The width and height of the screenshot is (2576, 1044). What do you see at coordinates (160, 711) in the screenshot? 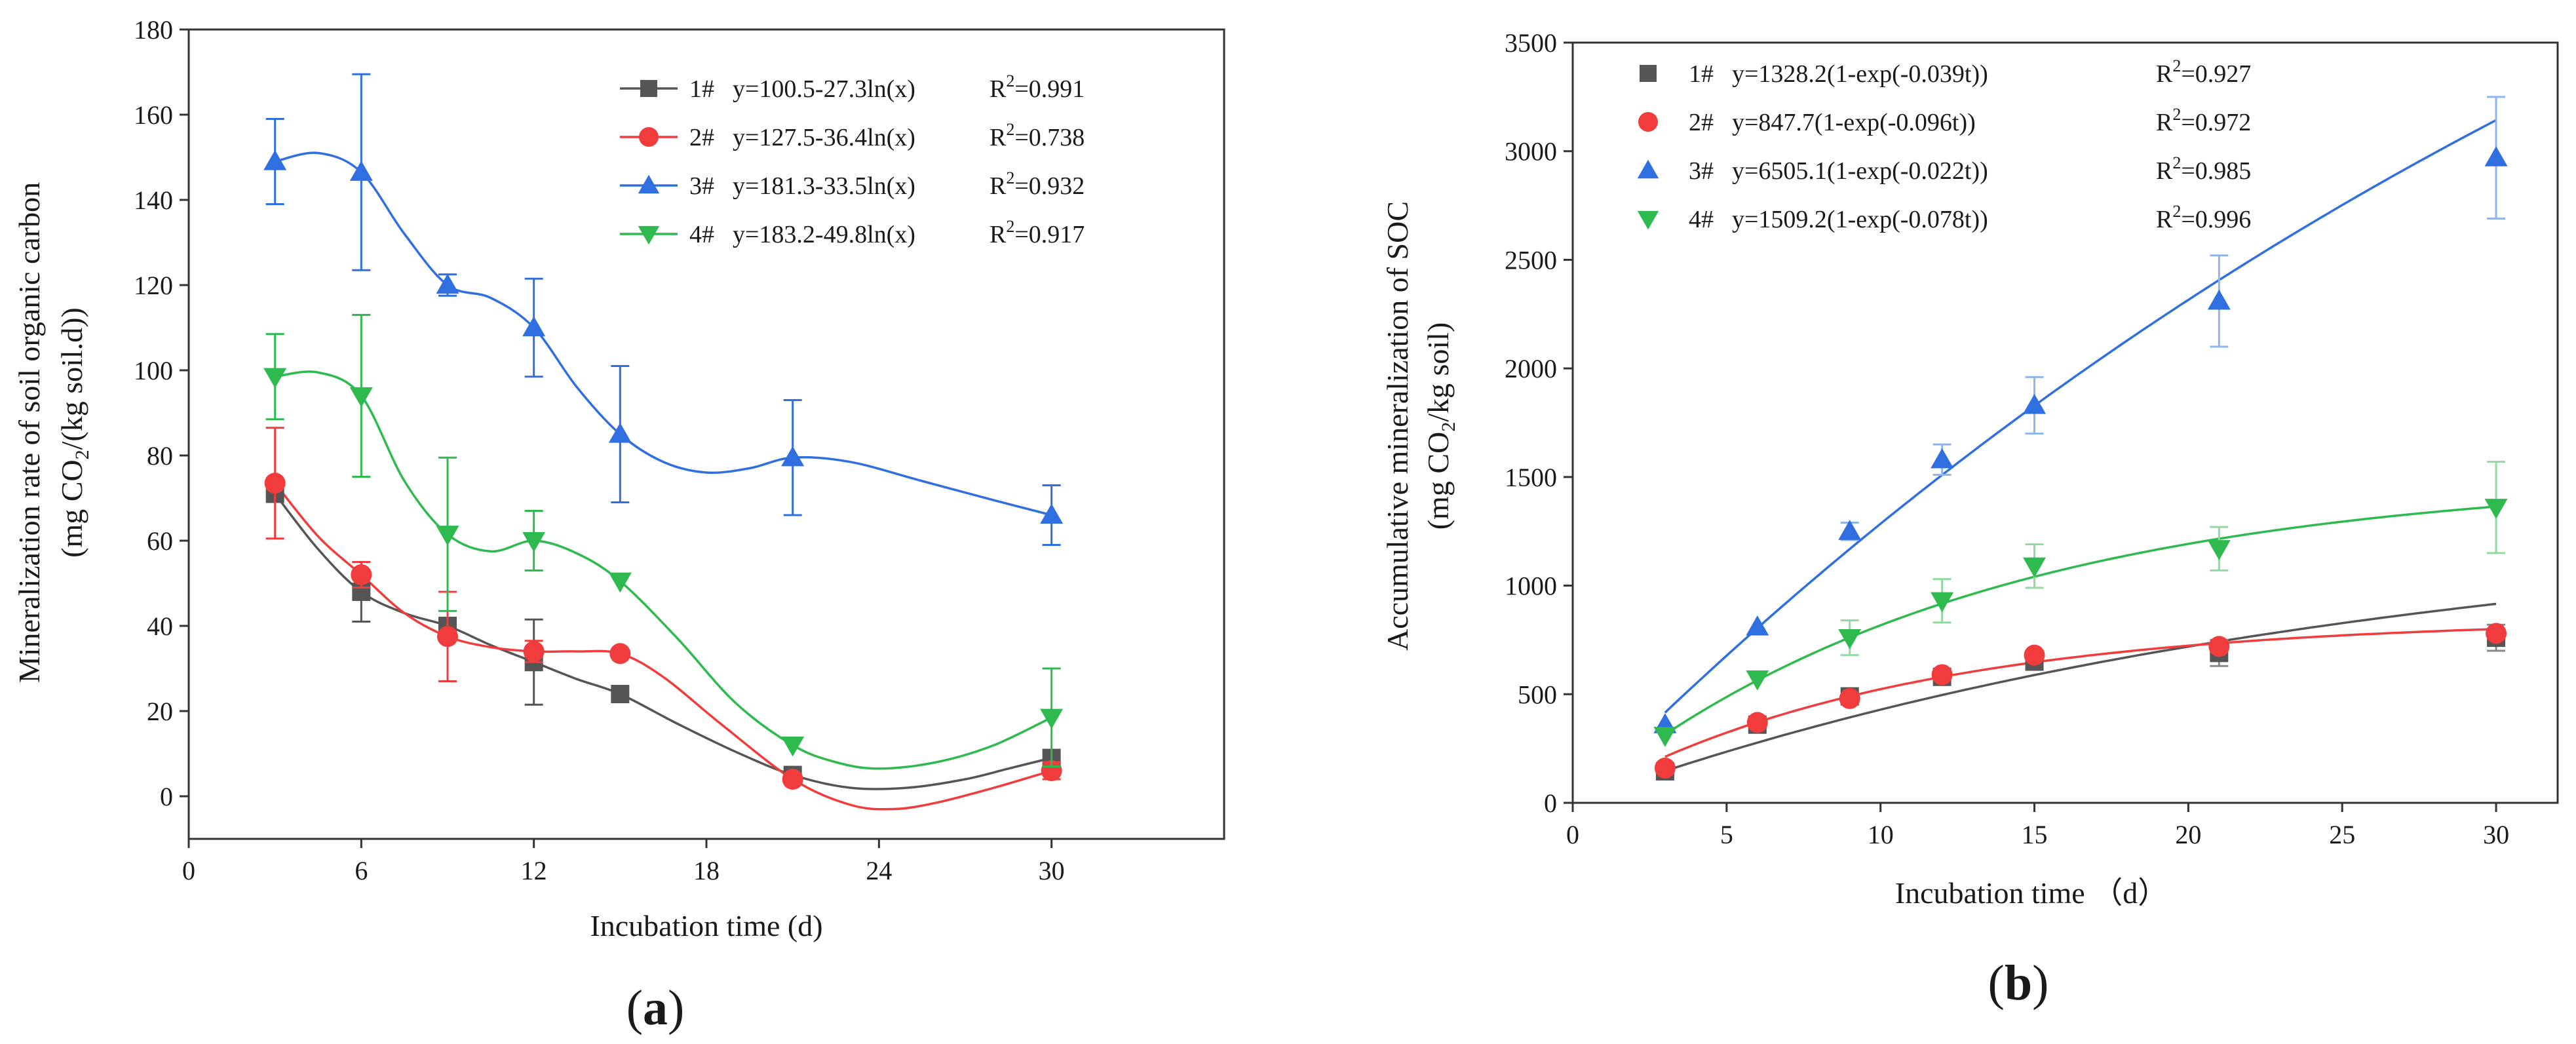
I see `chartA-ytick-label: 20` at bounding box center [160, 711].